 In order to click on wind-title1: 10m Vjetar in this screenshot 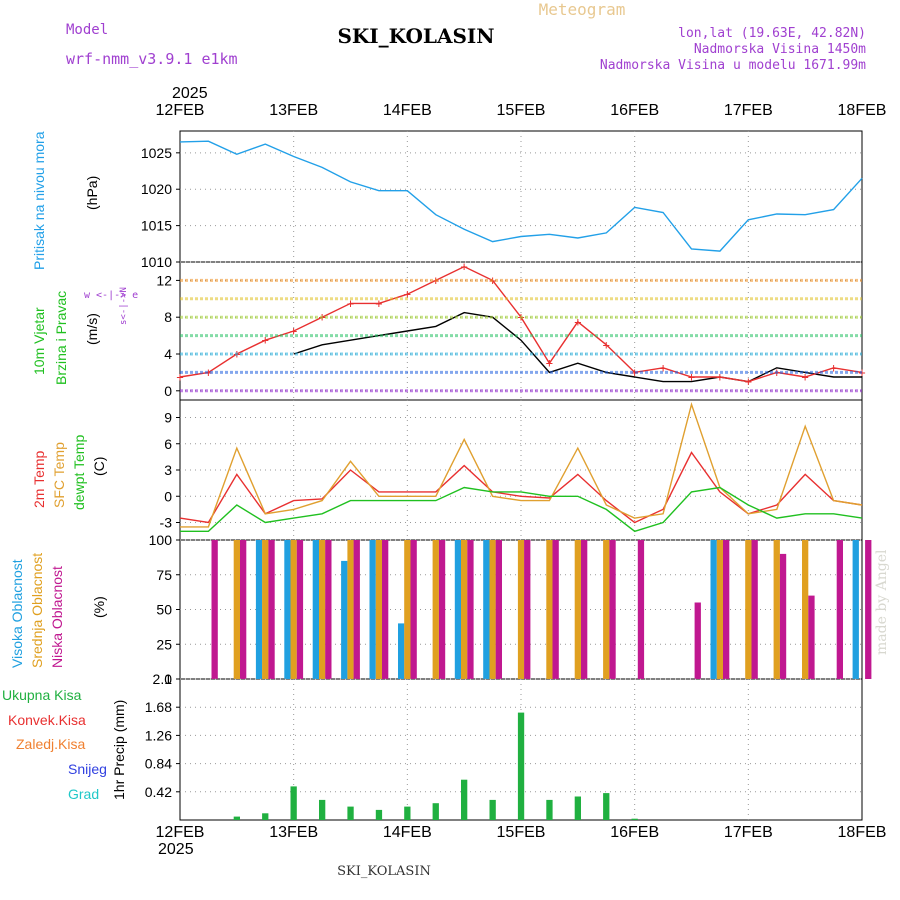, I will do `click(39, 341)`.